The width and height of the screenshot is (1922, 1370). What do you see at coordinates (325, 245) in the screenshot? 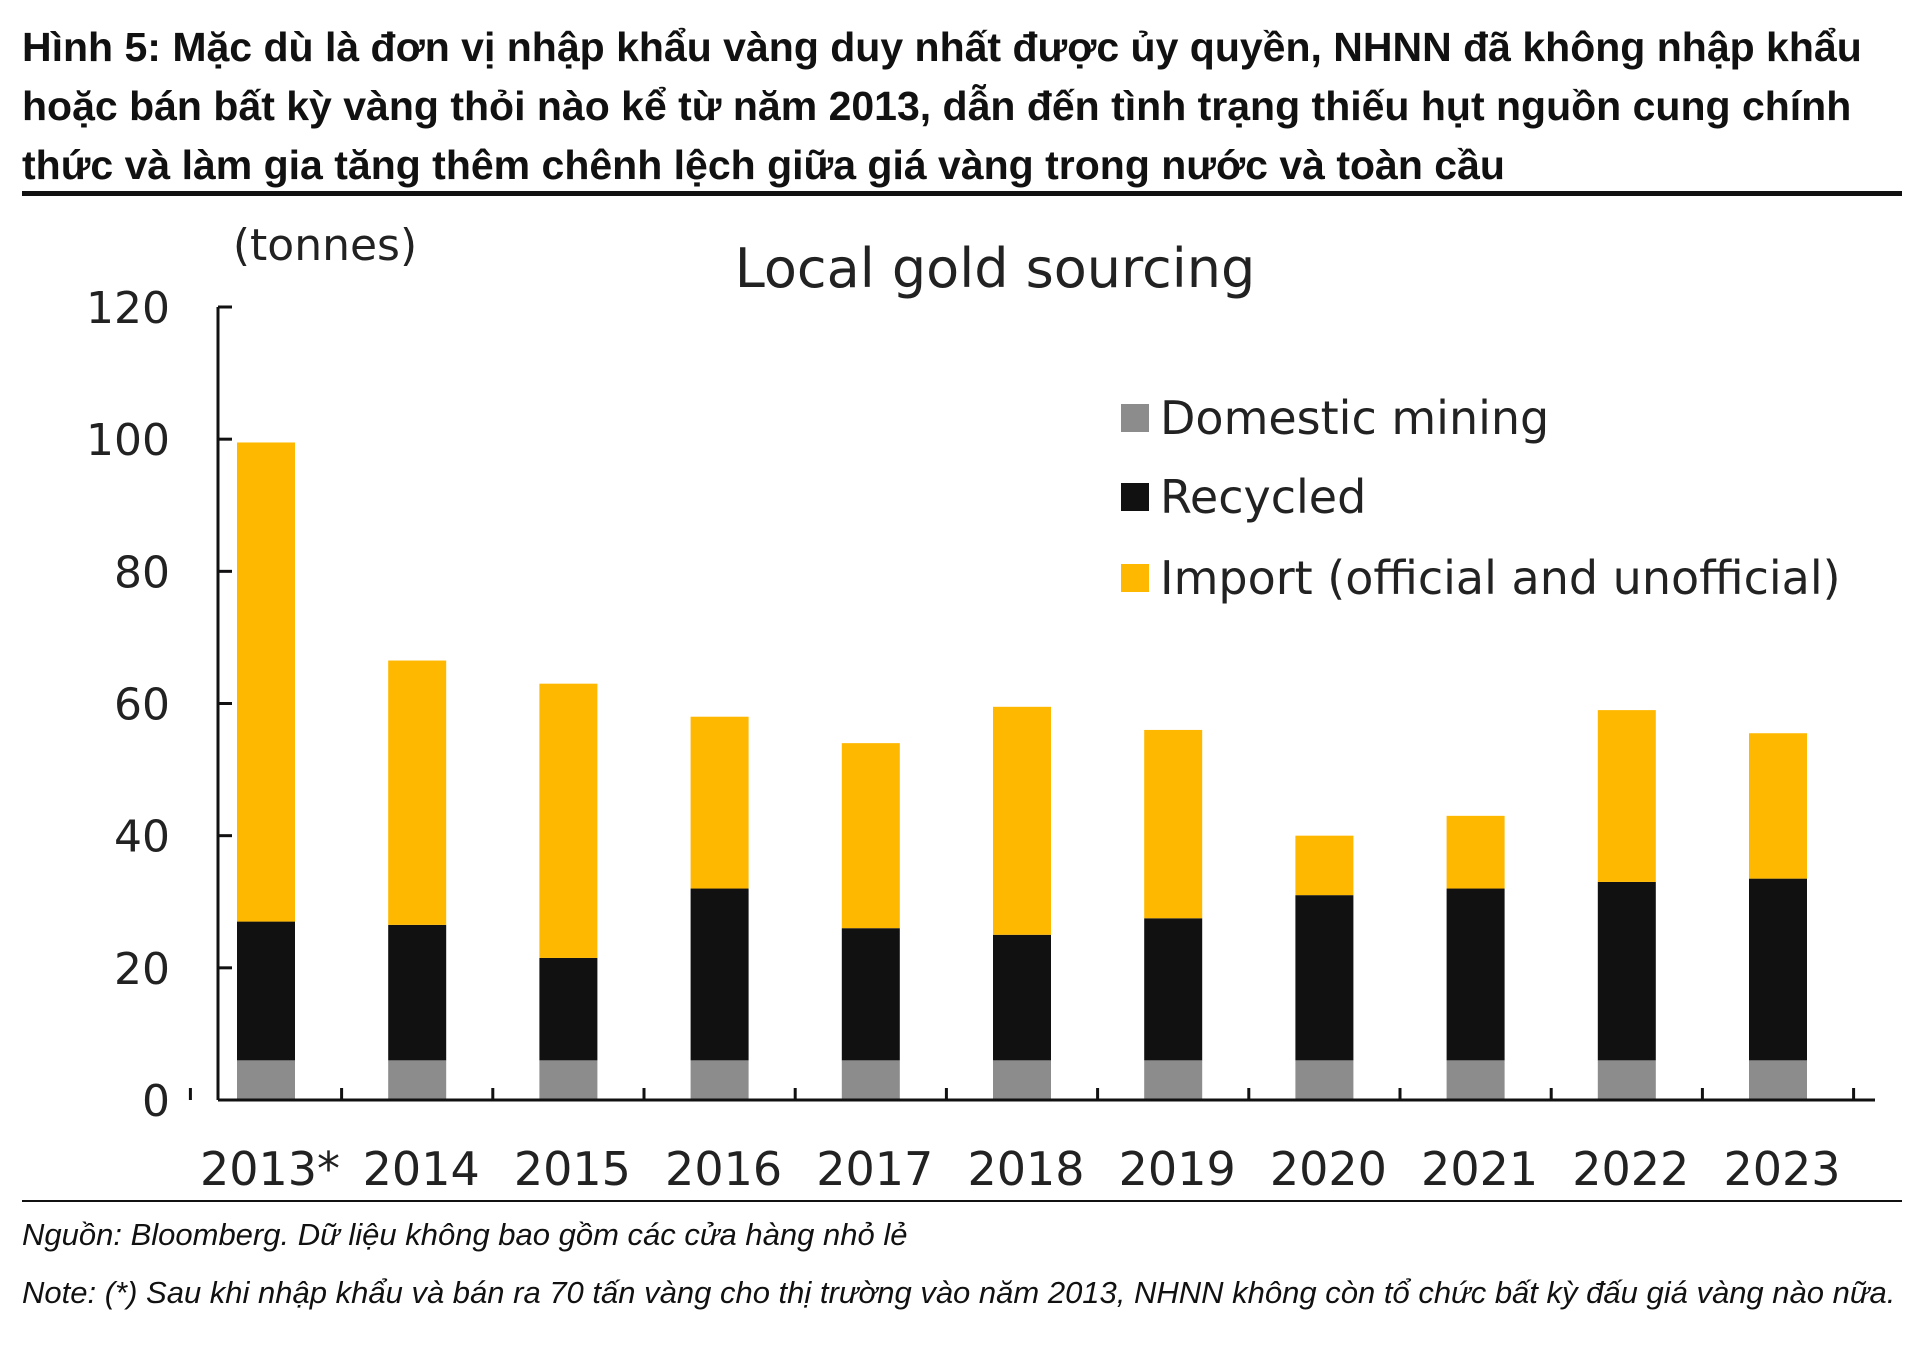
I see `y-axis-unit-label: (tonnes)` at bounding box center [325, 245].